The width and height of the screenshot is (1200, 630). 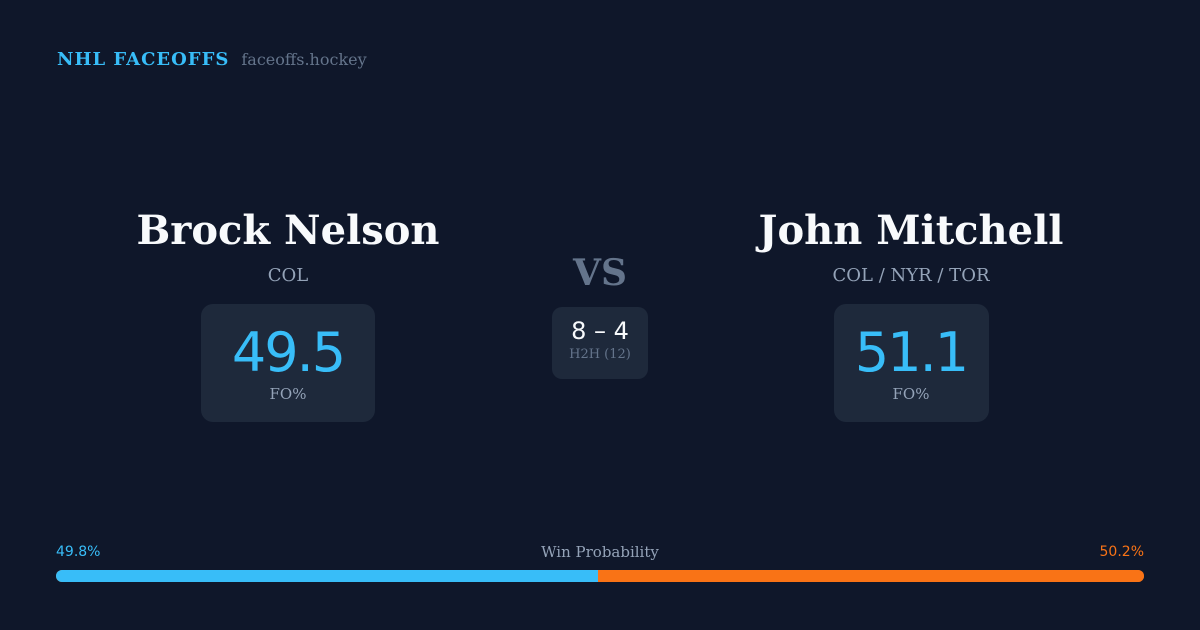 I want to click on h2h-score: 8 – 4, so click(x=600, y=331).